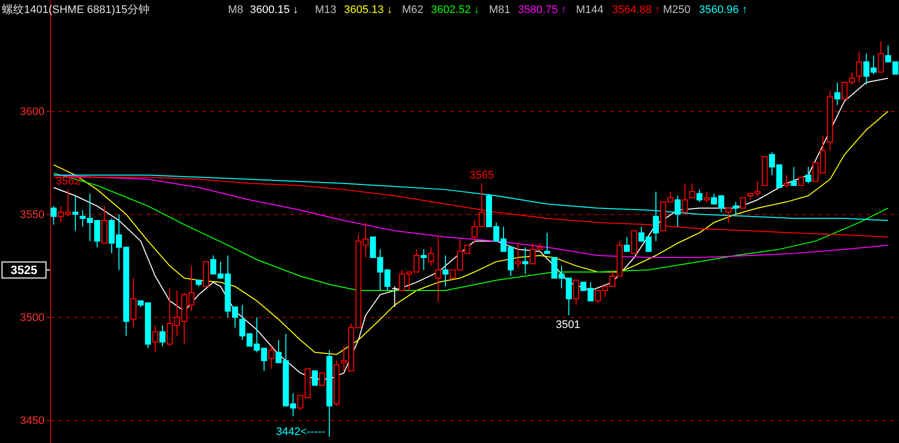 The image size is (899, 443). What do you see at coordinates (590, 10) in the screenshot?
I see `annotation: M144` at bounding box center [590, 10].